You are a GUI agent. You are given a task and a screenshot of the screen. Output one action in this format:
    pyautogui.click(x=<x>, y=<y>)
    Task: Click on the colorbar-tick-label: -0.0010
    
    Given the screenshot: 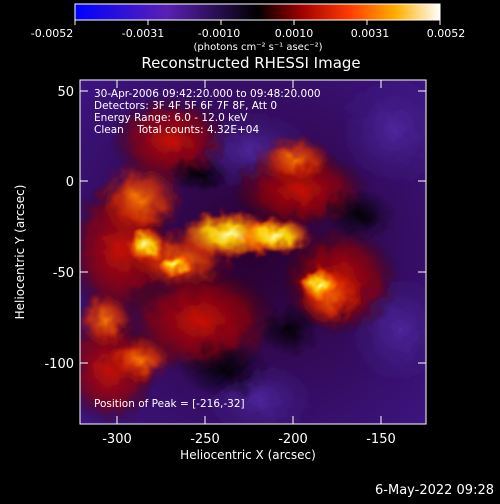 What is the action you would take?
    pyautogui.click(x=219, y=33)
    